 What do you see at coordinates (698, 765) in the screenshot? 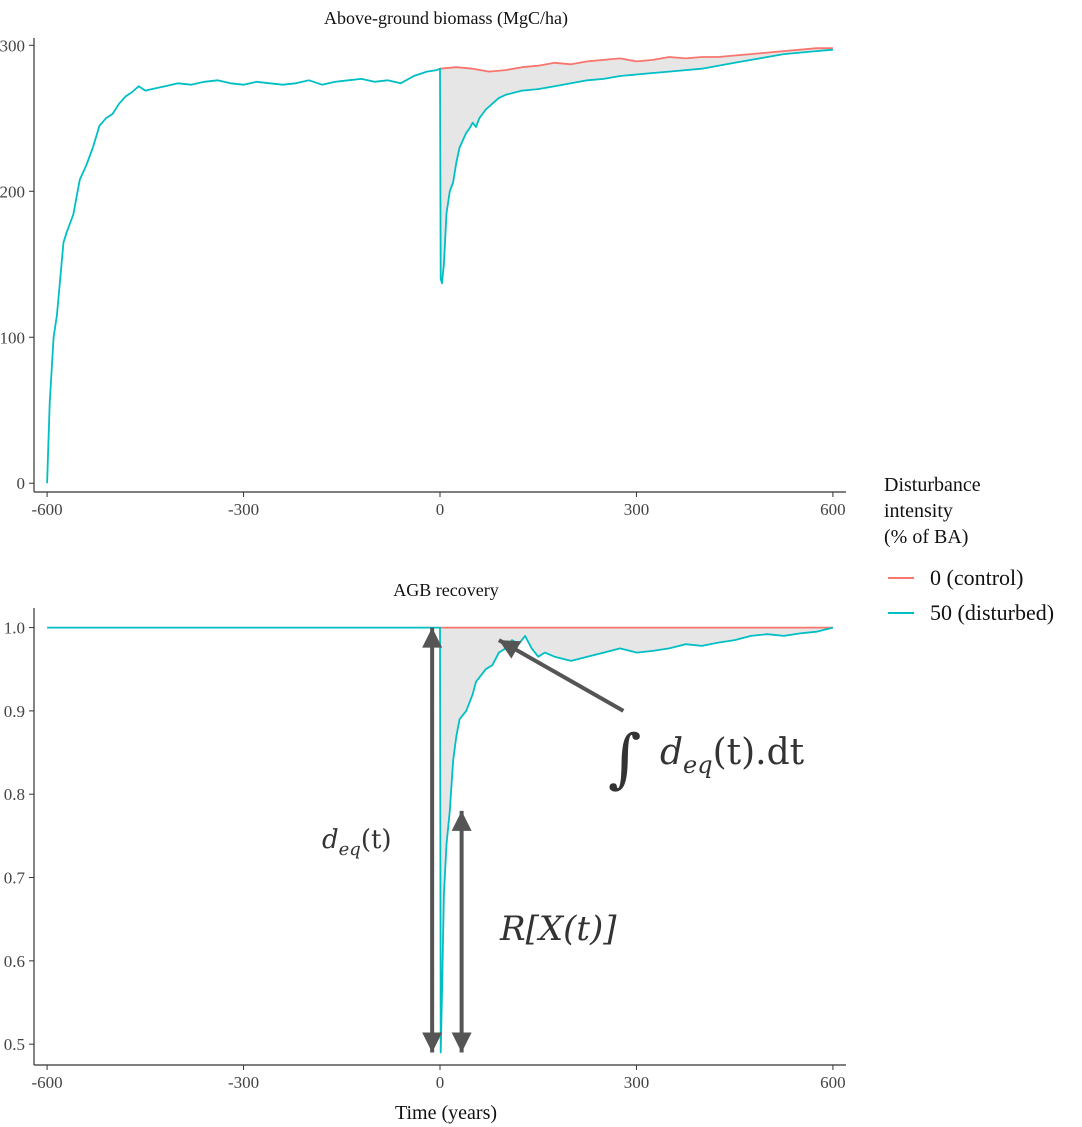
I see `integral-subscript: eq` at bounding box center [698, 765].